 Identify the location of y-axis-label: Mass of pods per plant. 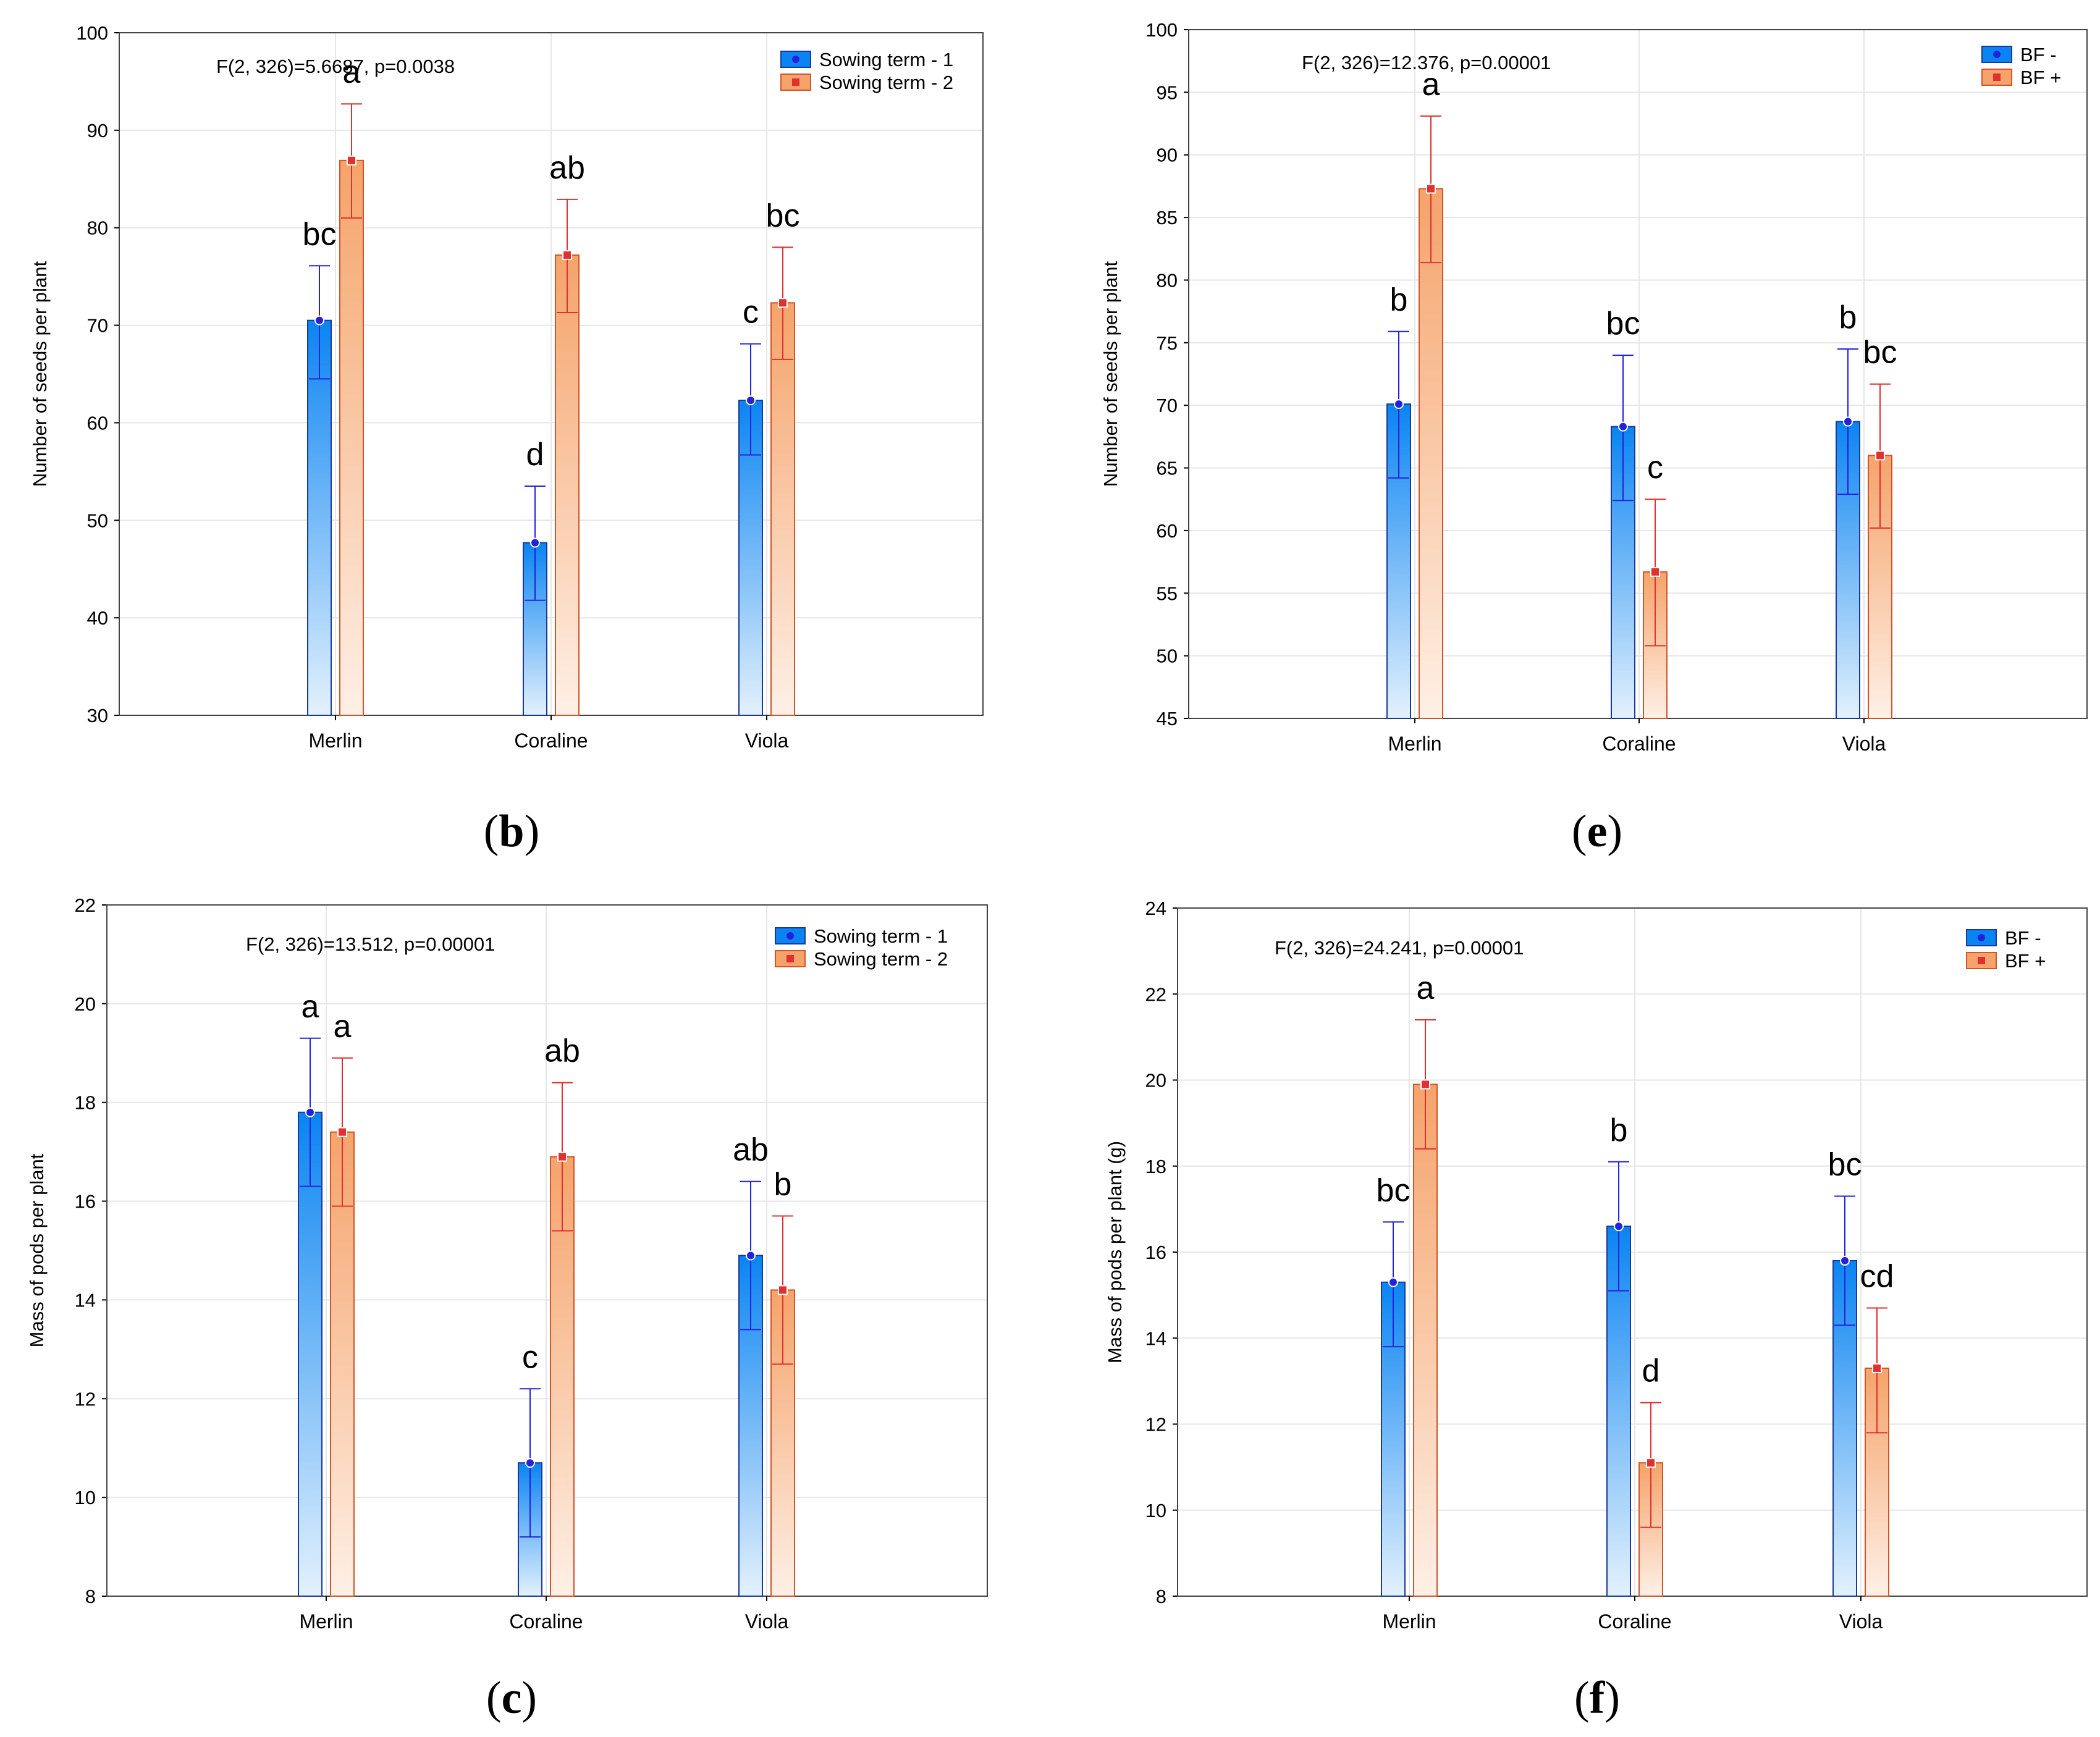
(37, 1250).